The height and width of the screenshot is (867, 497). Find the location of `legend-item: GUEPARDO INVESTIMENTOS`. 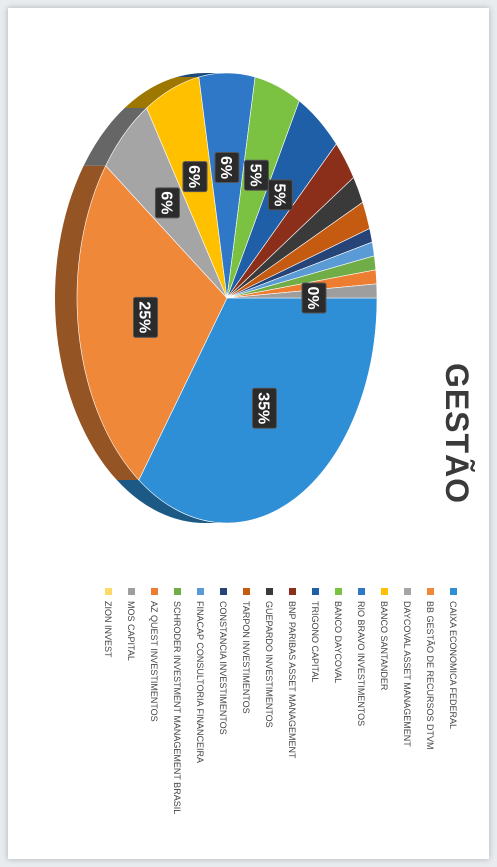

legend-item: GUEPARDO INVESTIMENTOS is located at coordinates (269, 723).